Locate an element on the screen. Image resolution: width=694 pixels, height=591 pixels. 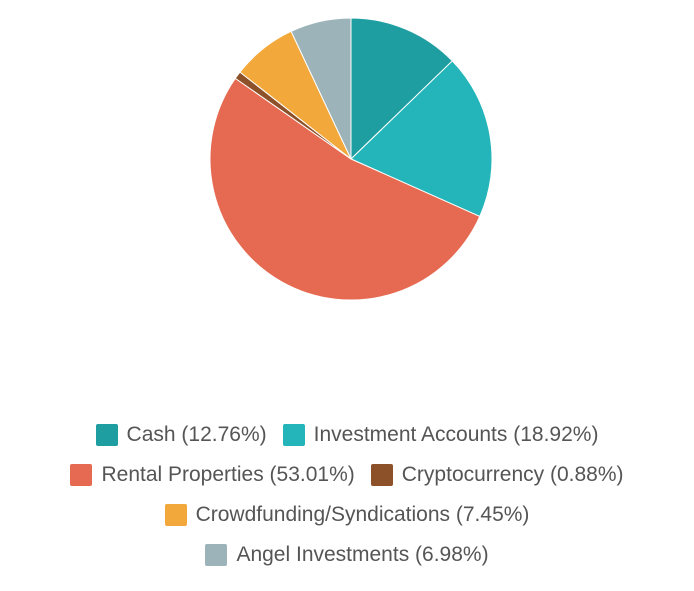
legend-item-crowdfunding: Crowdfunding/Syndications (7.45%) is located at coordinates (347, 515).